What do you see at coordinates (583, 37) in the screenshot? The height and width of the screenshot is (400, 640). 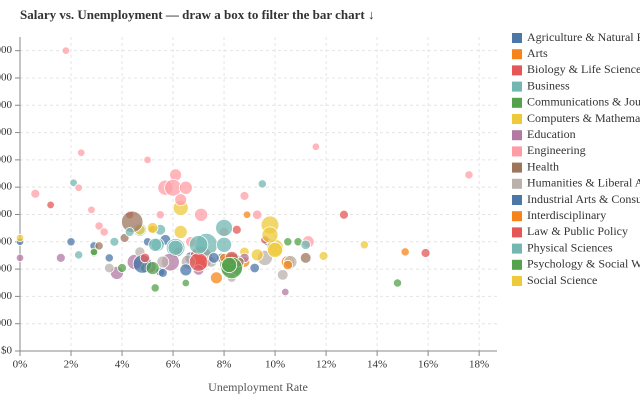 I see `legend-label: Agriculture & Natural Resources` at bounding box center [583, 37].